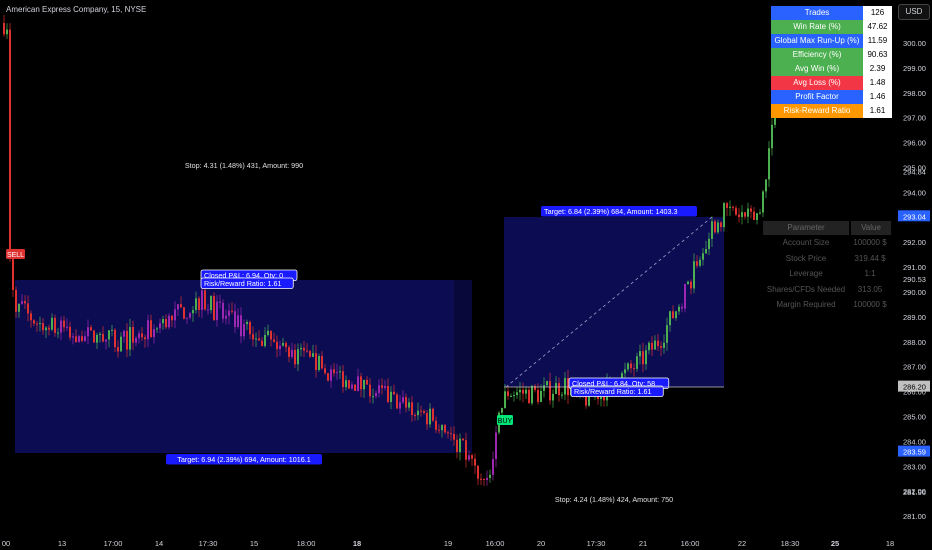  I want to click on label-box, so click(617, 391).